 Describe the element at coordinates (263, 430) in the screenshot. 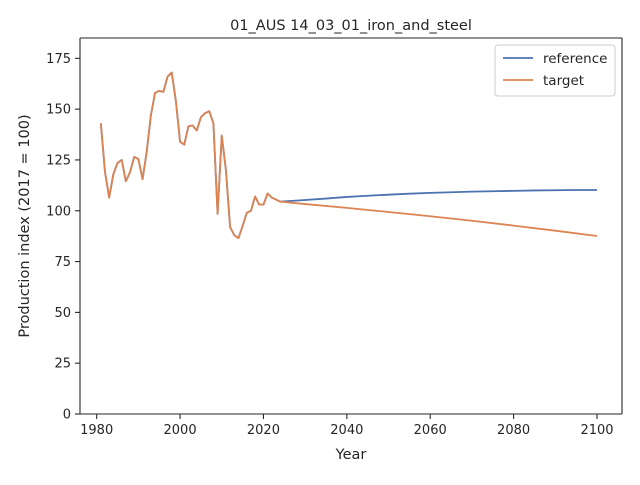

I see `x-tick-label: 2020` at that location.